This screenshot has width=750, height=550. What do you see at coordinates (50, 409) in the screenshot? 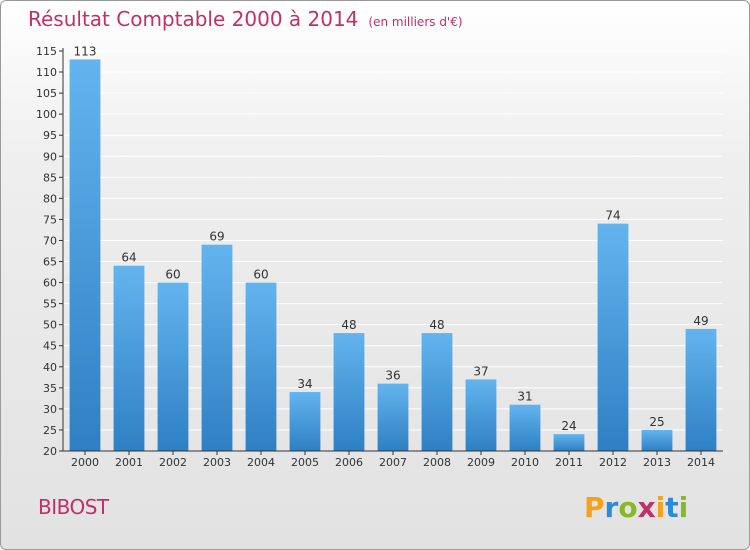
I see `y-tick-label: 30` at bounding box center [50, 409].